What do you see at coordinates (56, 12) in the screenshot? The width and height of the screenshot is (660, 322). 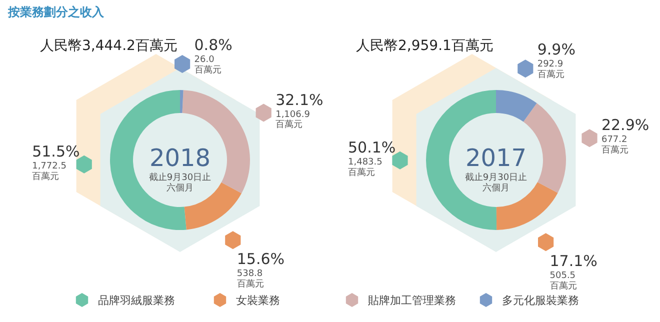 I see `text: 按業務劃分之收入` at bounding box center [56, 12].